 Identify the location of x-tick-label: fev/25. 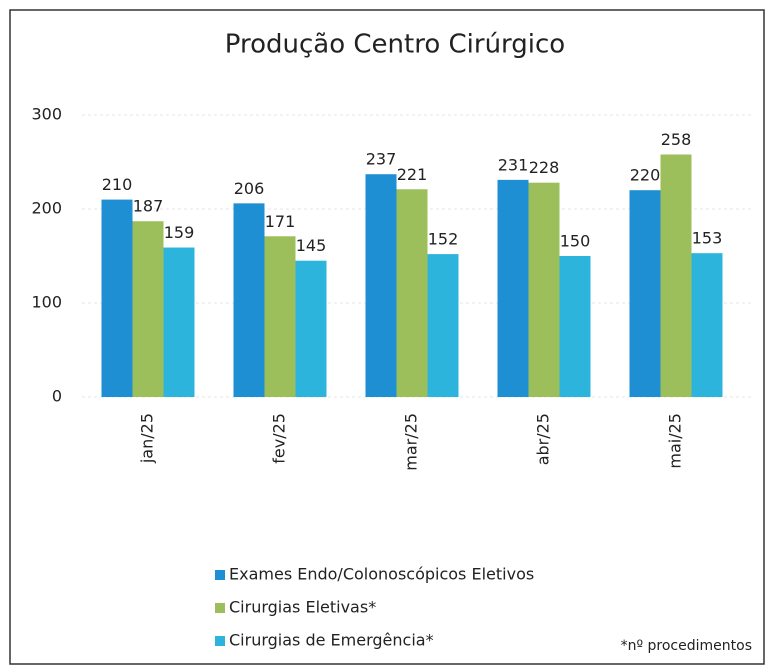
(279, 438).